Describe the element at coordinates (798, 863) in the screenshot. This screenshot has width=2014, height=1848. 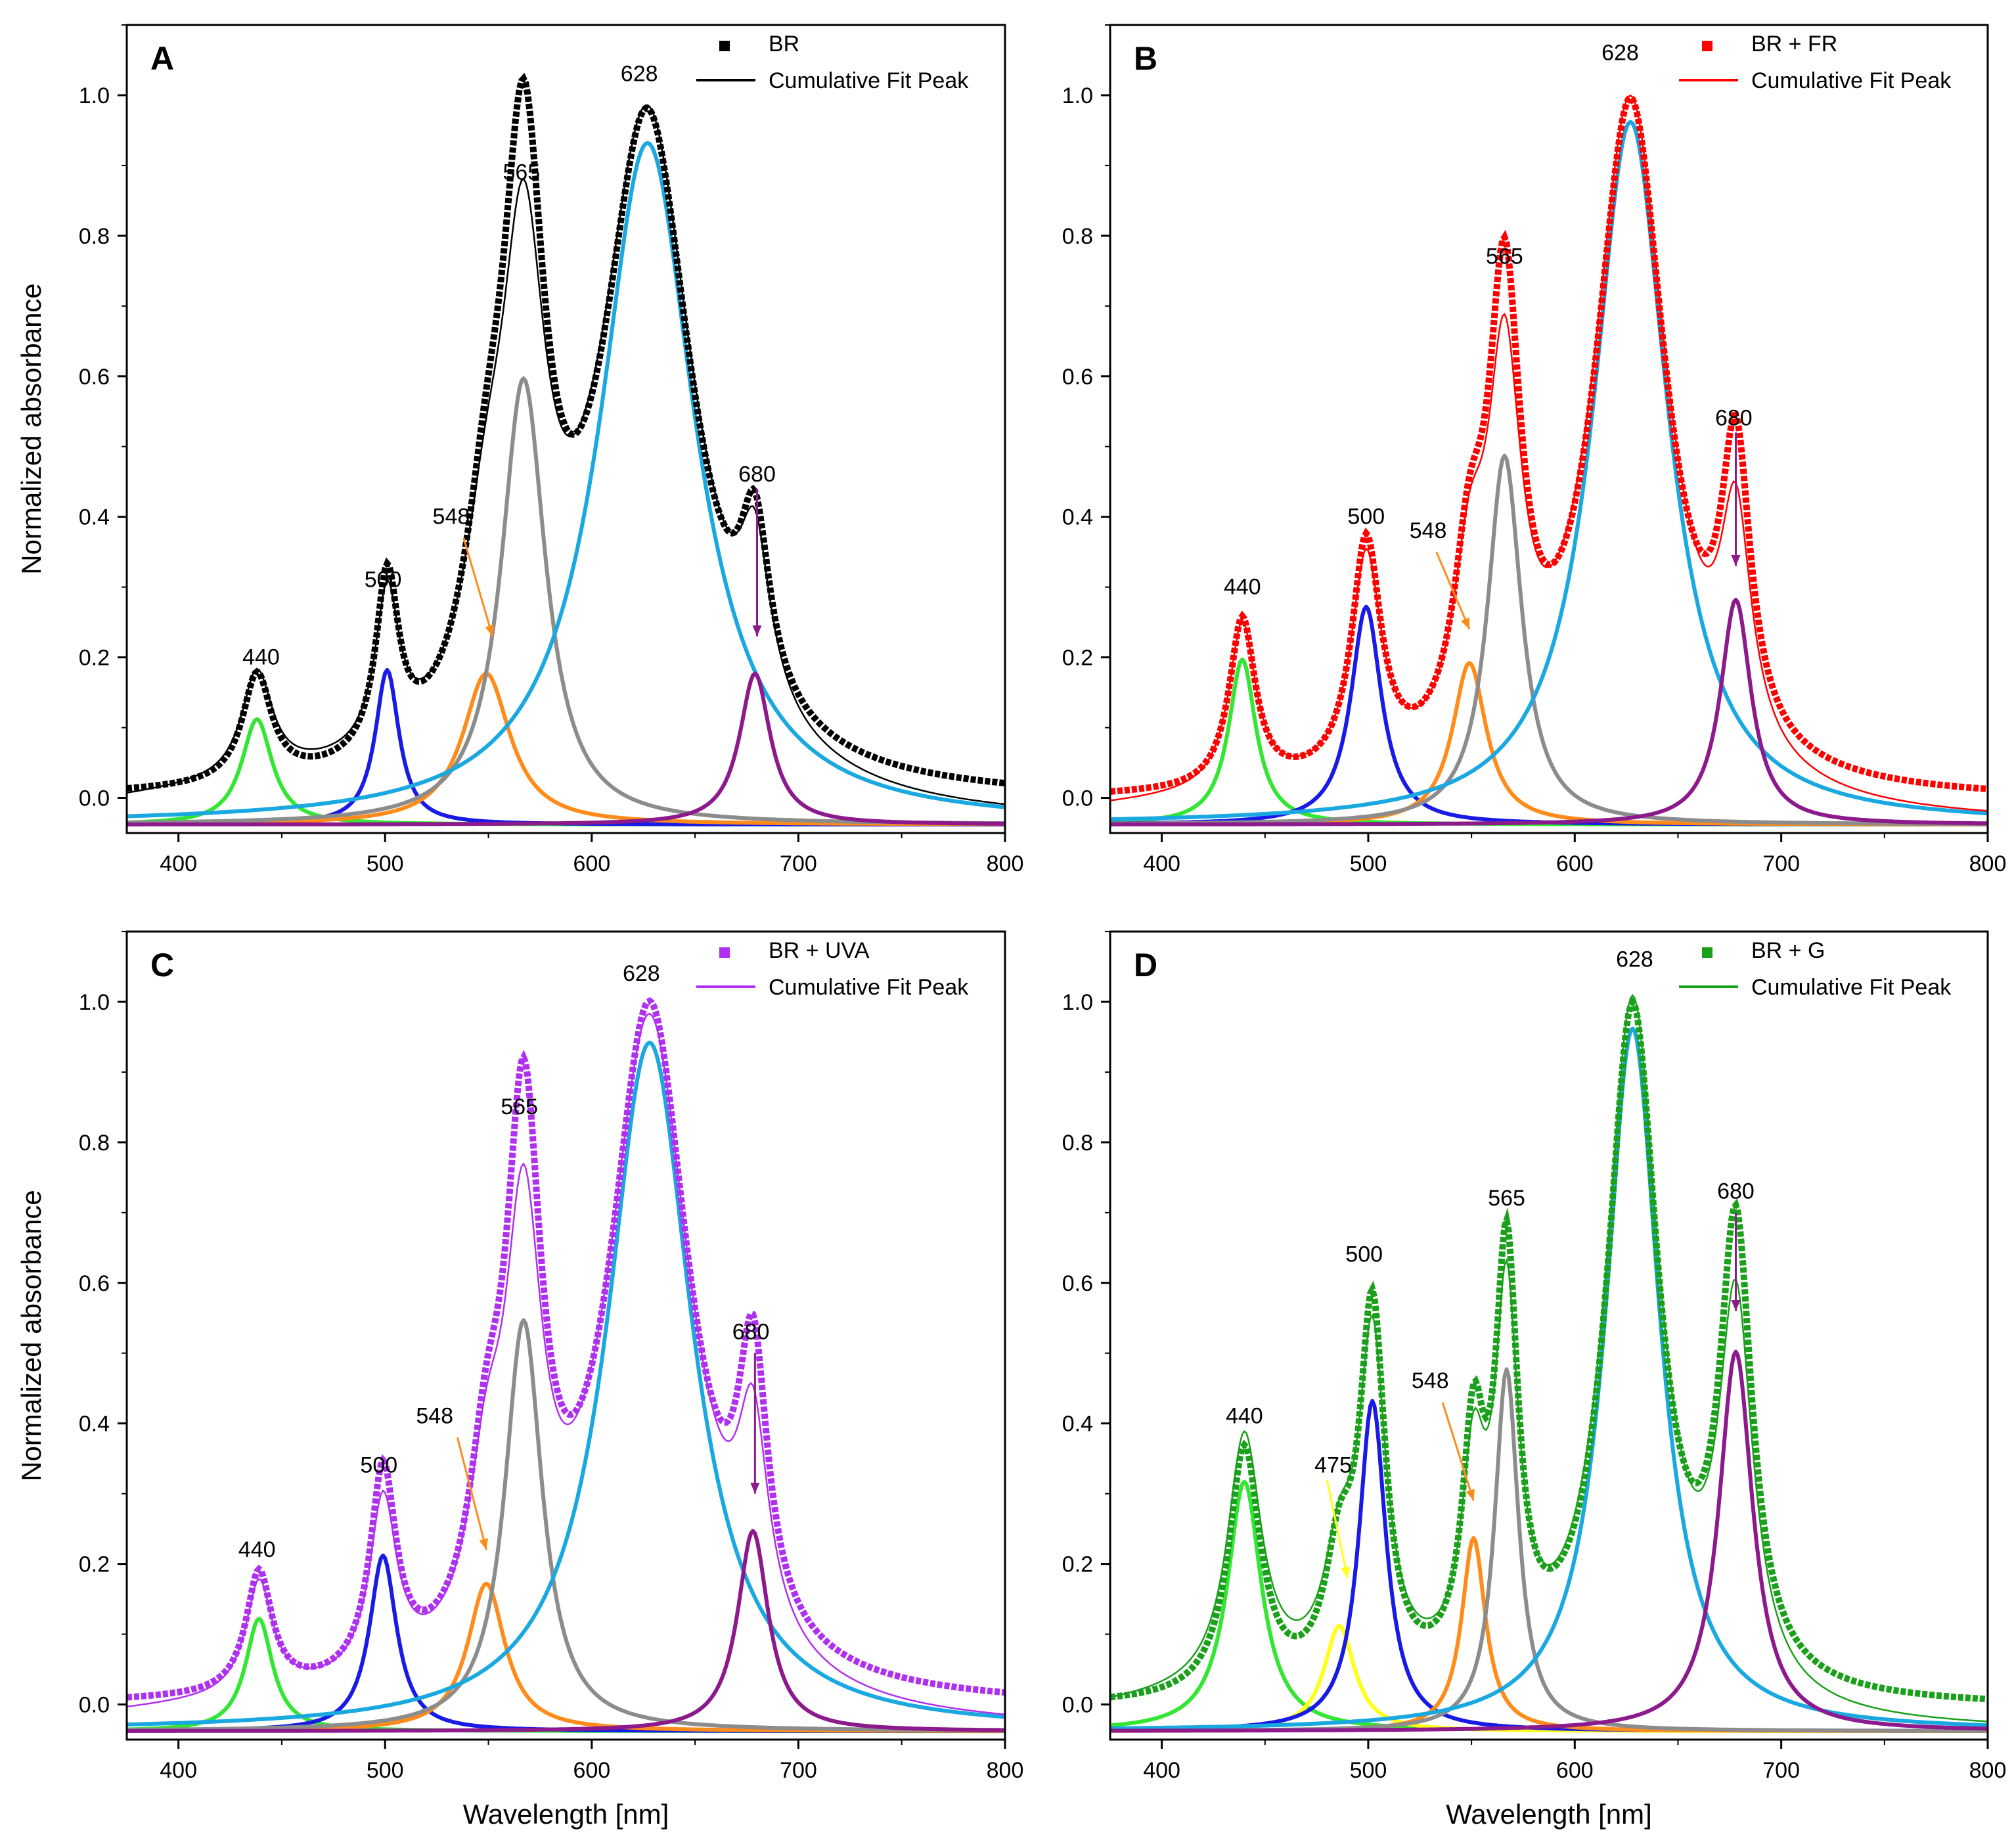
I see `x-tick-label: 700` at that location.